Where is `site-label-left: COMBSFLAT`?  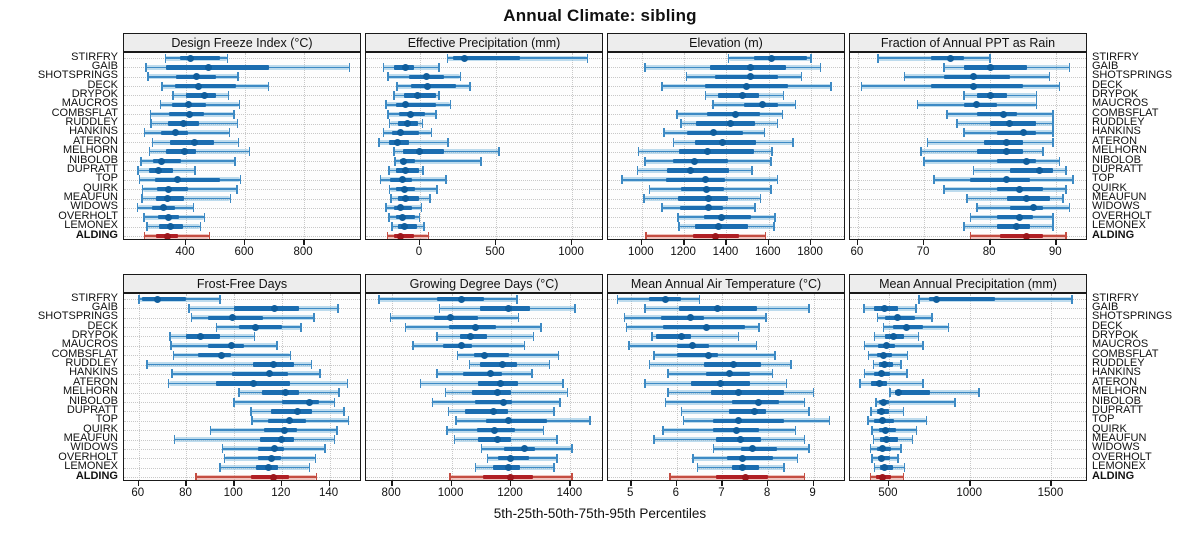 site-label-left: COMBSFLAT is located at coordinates (84, 112).